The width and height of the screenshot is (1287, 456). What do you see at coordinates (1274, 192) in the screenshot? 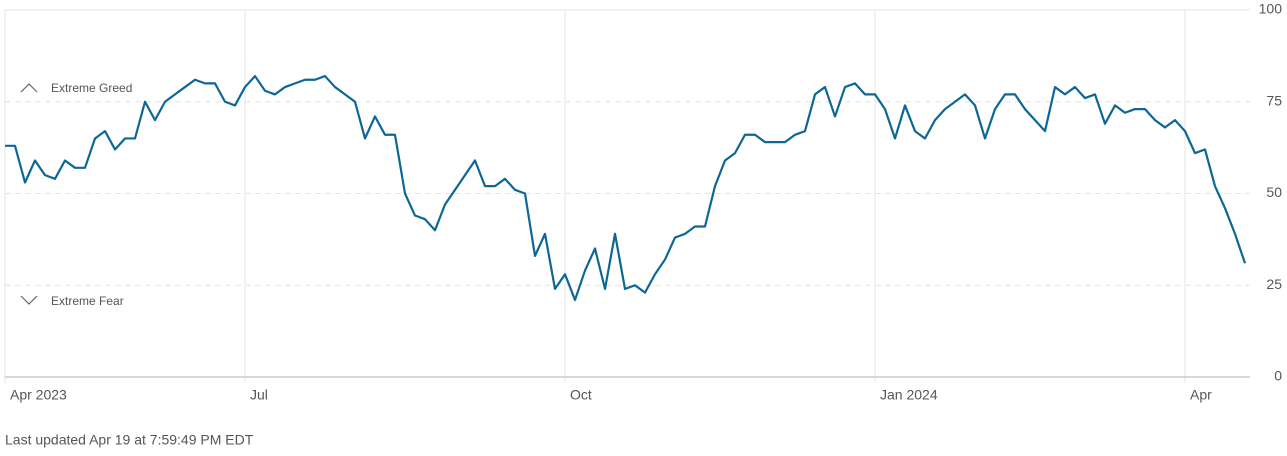
I see `y-tick-label: 50` at bounding box center [1274, 192].